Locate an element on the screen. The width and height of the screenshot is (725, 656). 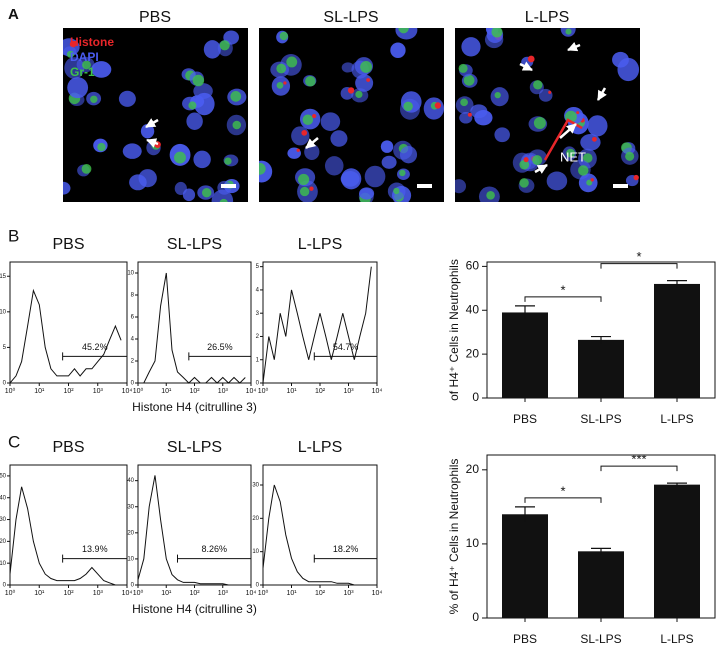
histogram-title: L-LPS is located at coordinates (320, 447).